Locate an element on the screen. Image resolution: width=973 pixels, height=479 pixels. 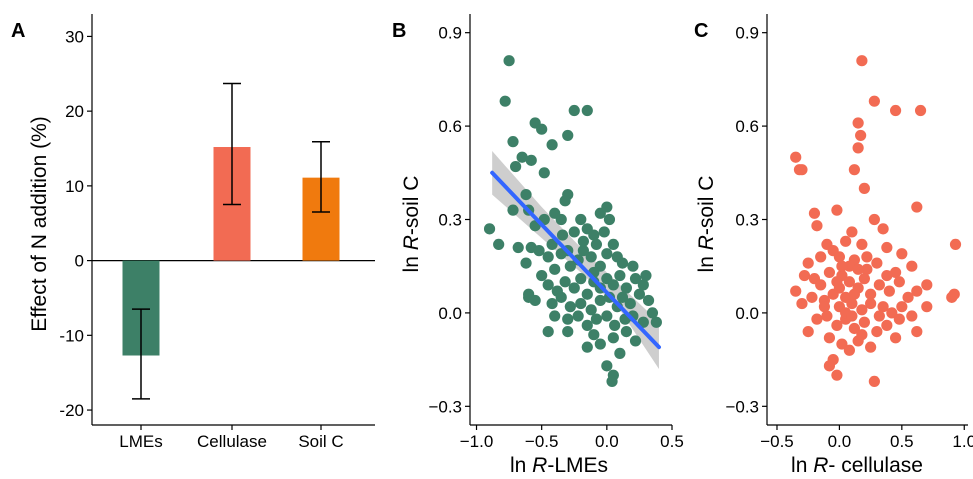
panel-c-y-tick-label: 0.6 is located at coordinates (747, 126).